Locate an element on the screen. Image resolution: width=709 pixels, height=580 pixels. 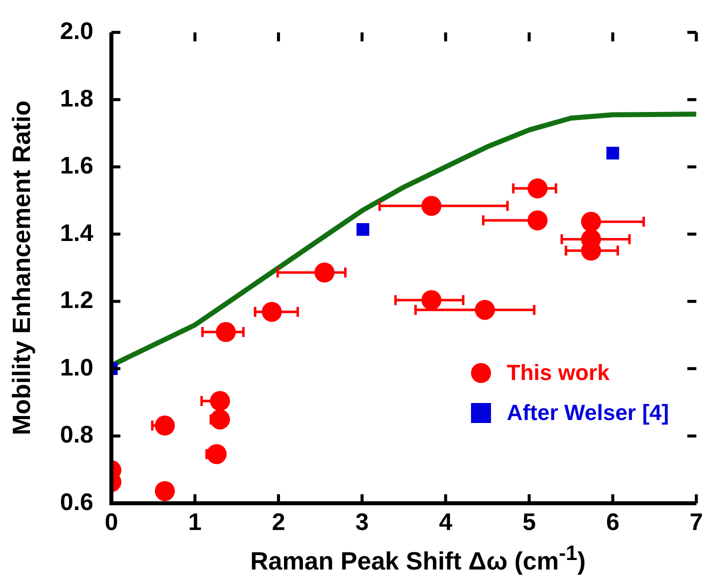
legend-label: This work is located at coordinates (558, 373).